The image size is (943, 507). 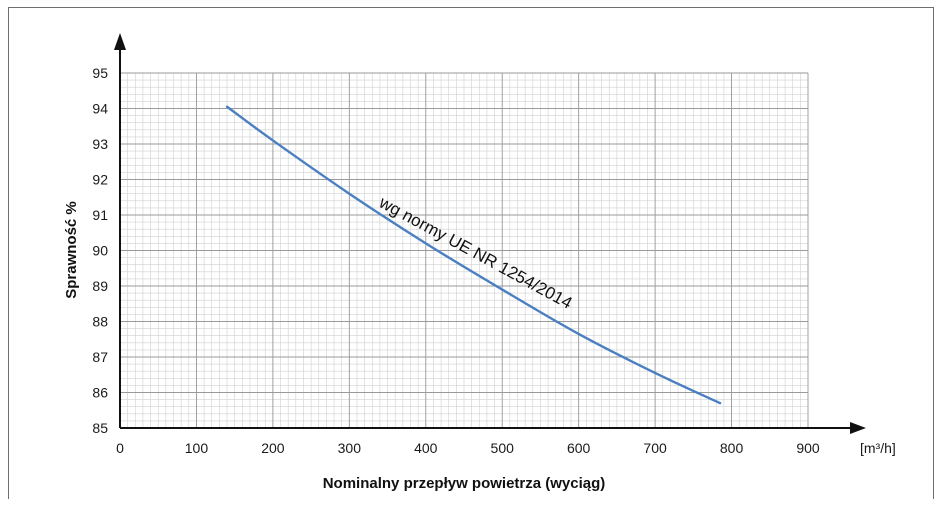 What do you see at coordinates (579, 448) in the screenshot?
I see `x-tick-label: 600` at bounding box center [579, 448].